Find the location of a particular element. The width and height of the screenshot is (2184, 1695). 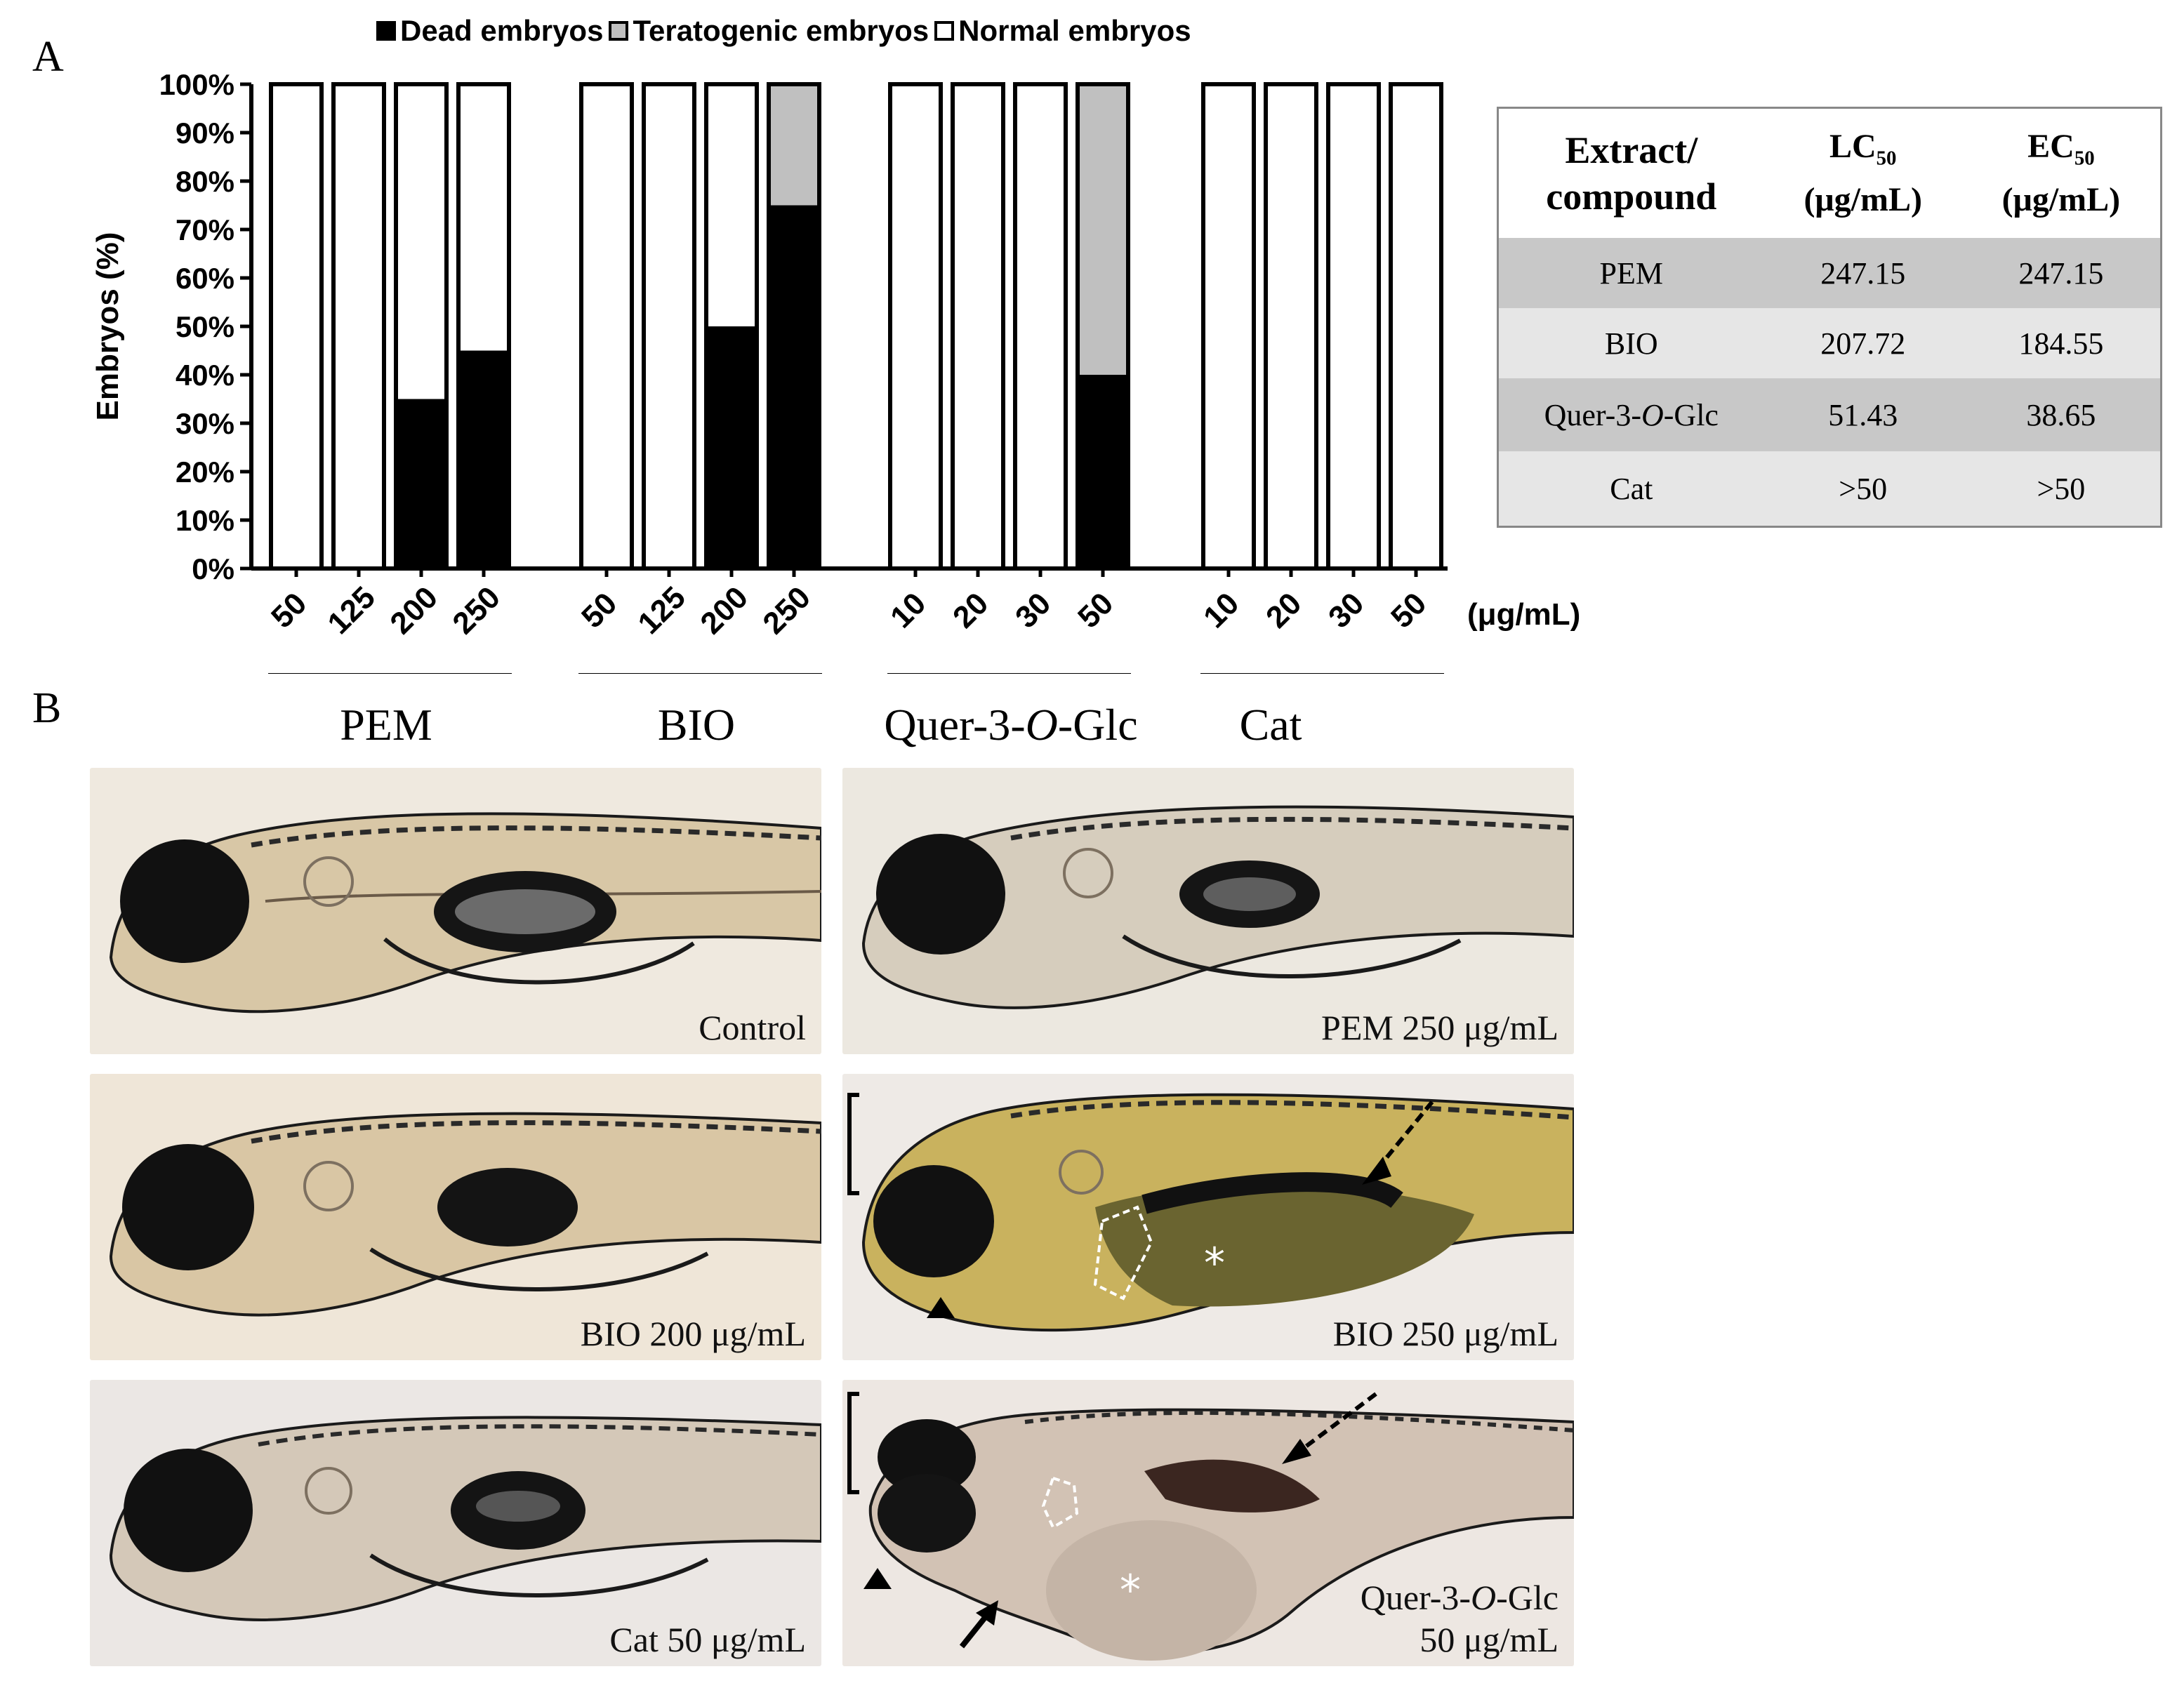

legend-label-dead: Dead embryos is located at coordinates (502, 30).